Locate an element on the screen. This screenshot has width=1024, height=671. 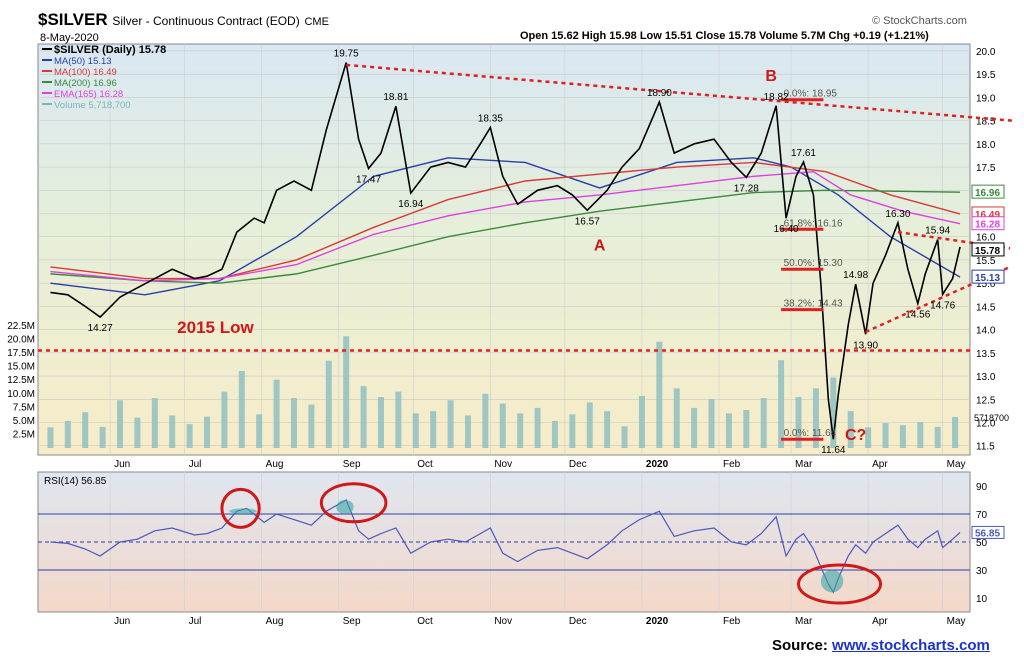
rsi-zone-fill is located at coordinates (345, 507).